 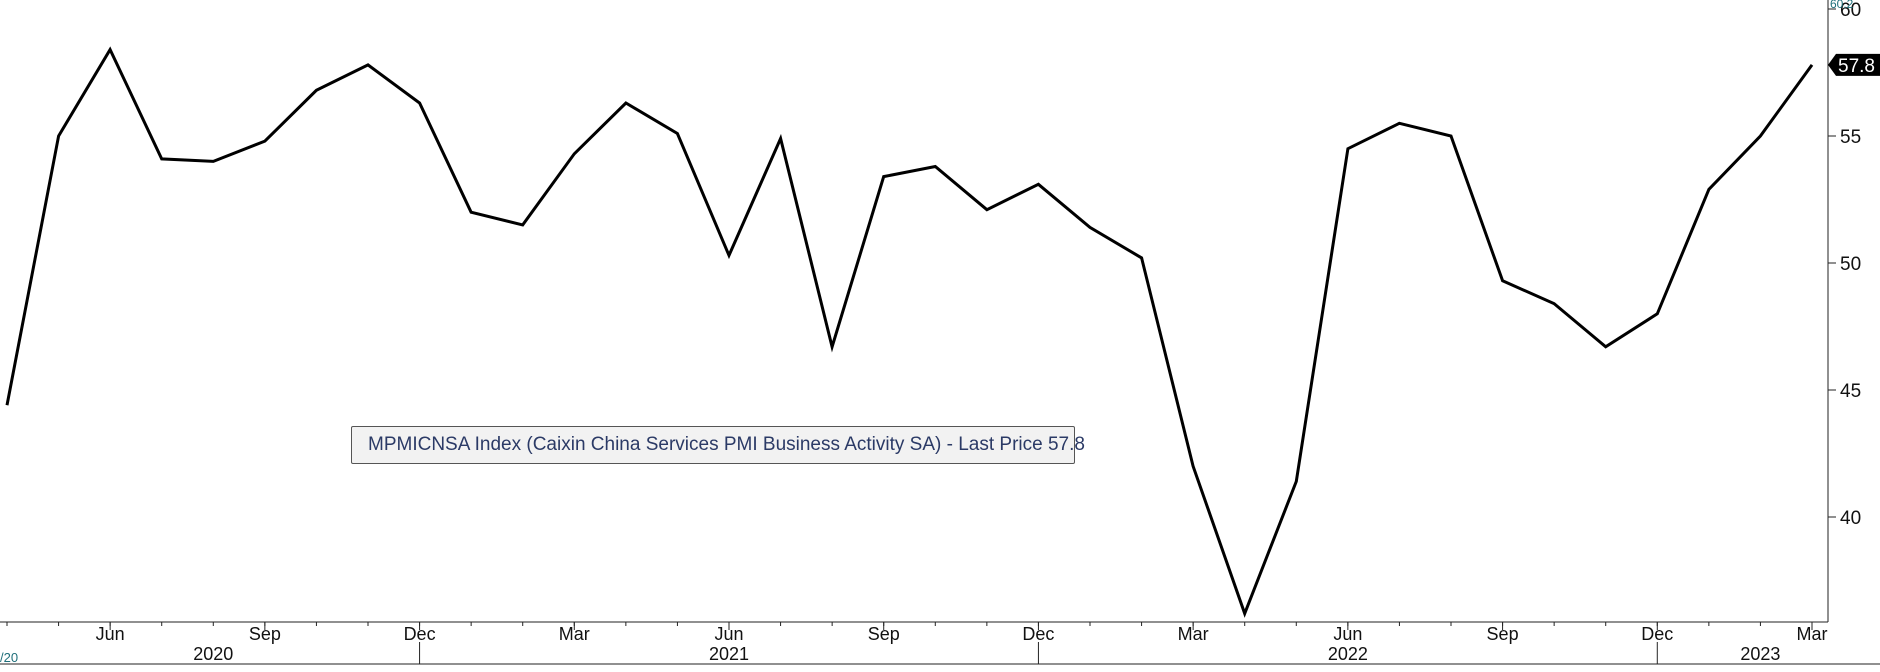 I want to click on x-year-label: 2021, so click(x=729, y=654).